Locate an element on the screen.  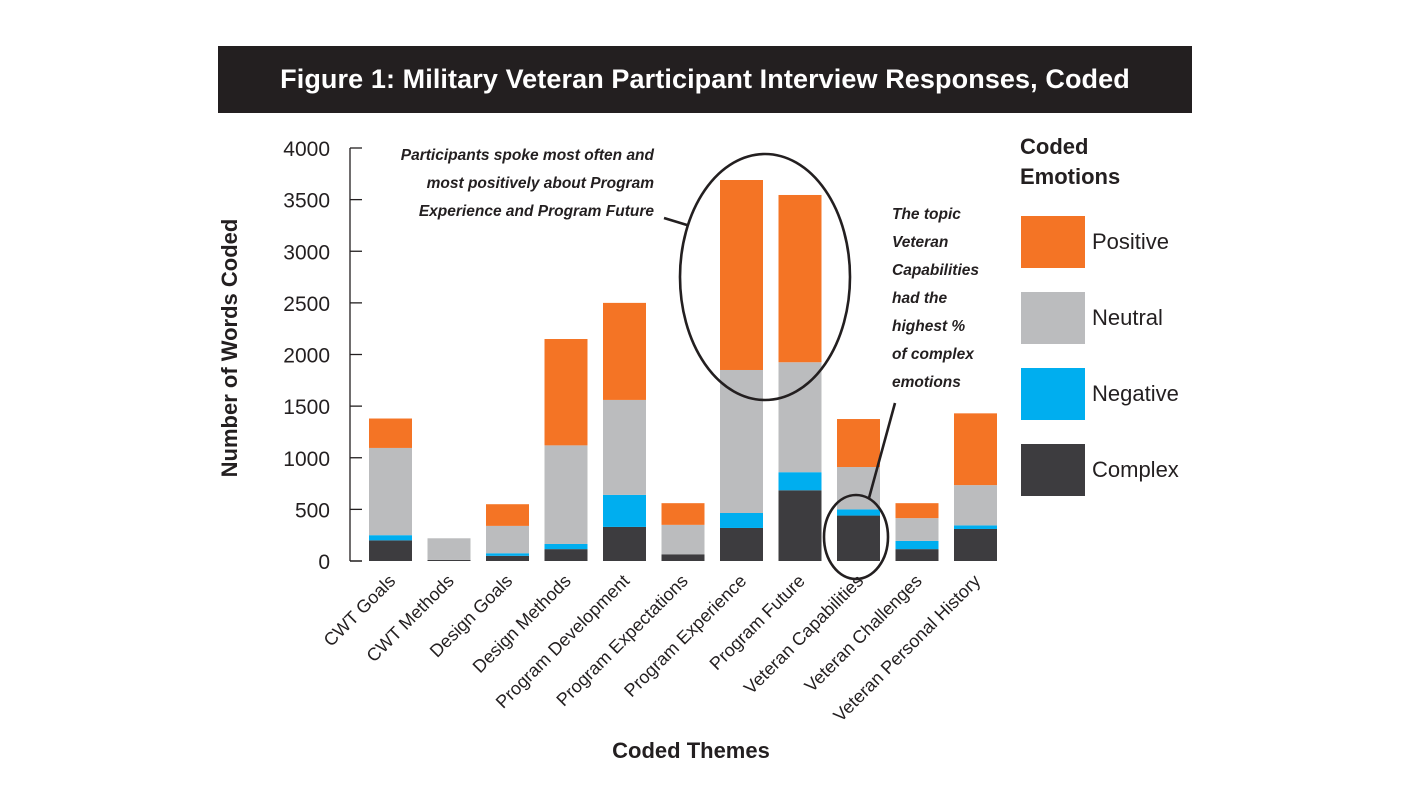
annotation-text-line: of complex is located at coordinates (933, 354).